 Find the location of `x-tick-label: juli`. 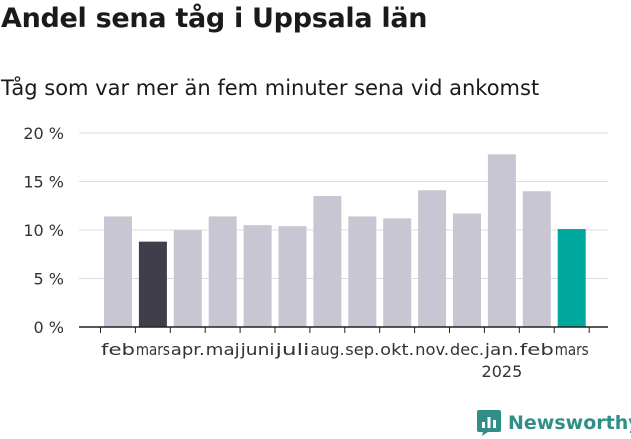

x-tick-label: juli is located at coordinates (291, 349).